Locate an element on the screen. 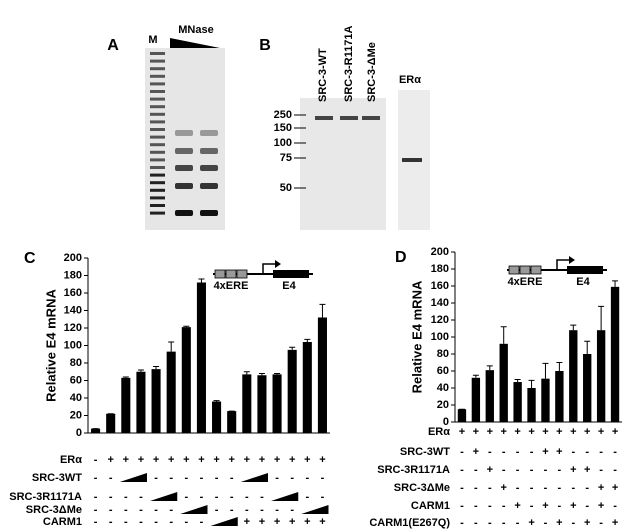 The image size is (624, 529). y-tick-label: 20 is located at coordinates (443, 405).